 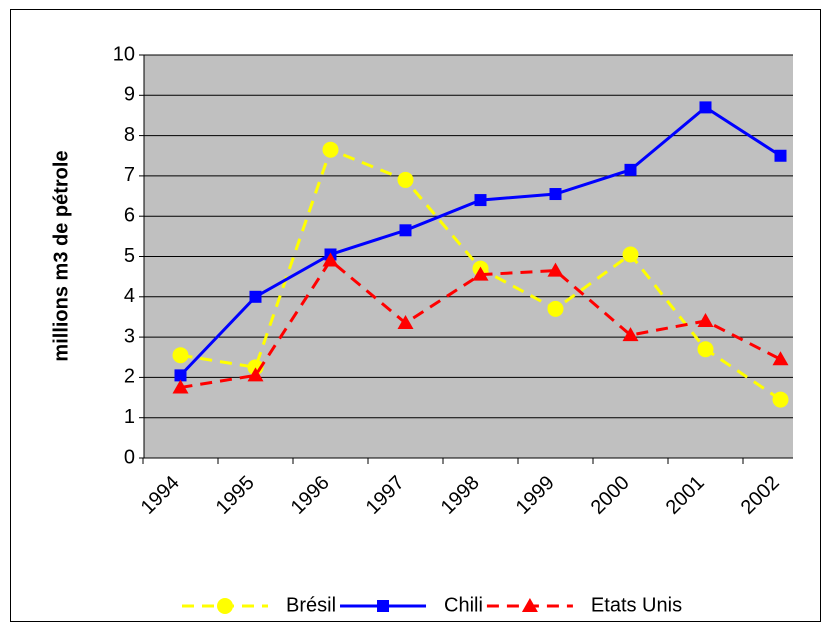 What do you see at coordinates (129, 95) in the screenshot?
I see `y-tick-label: 9` at bounding box center [129, 95].